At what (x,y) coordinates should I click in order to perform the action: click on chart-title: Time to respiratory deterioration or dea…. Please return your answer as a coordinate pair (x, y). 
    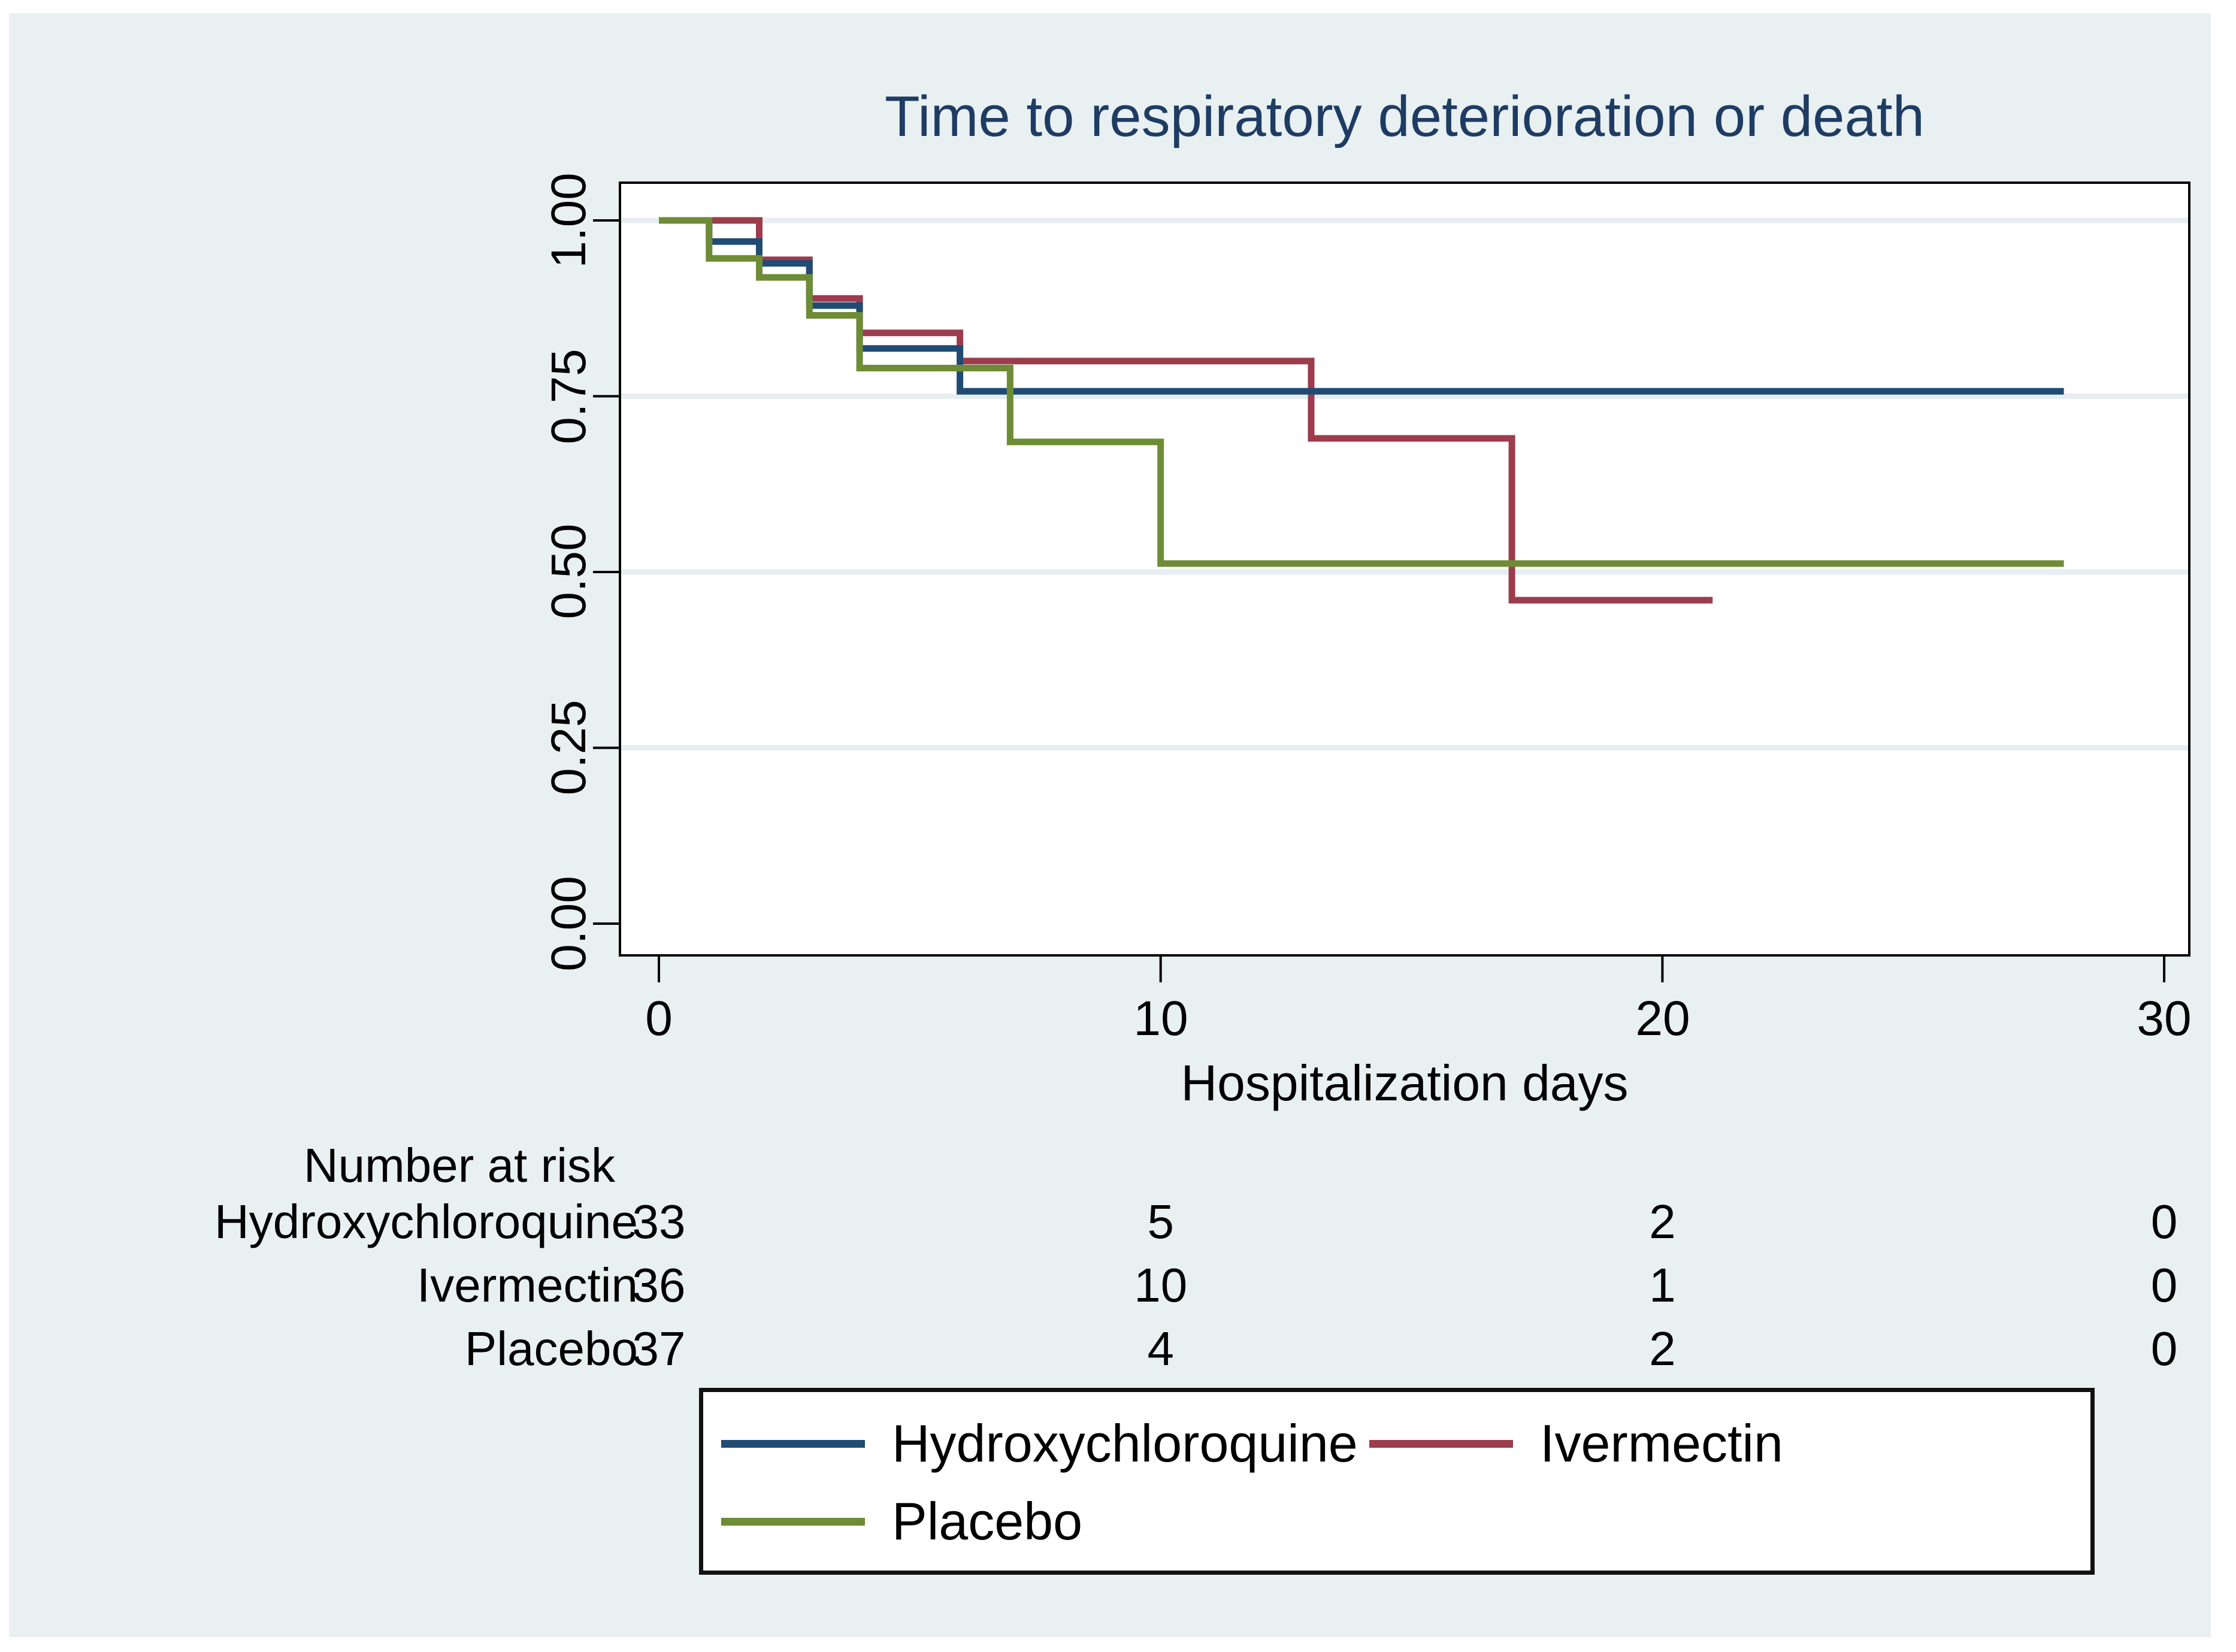
    Looking at the image, I should click on (1405, 117).